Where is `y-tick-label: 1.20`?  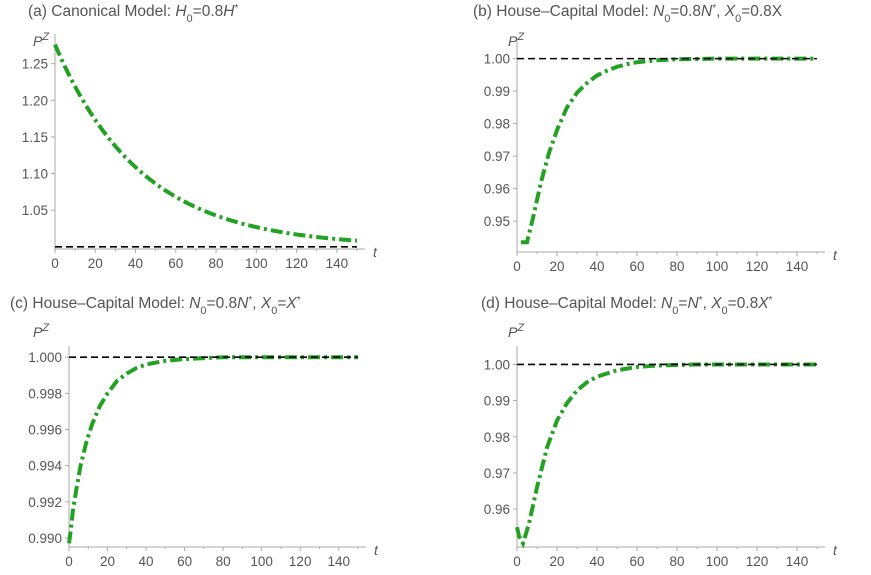
y-tick-label: 1.20 is located at coordinates (35, 100).